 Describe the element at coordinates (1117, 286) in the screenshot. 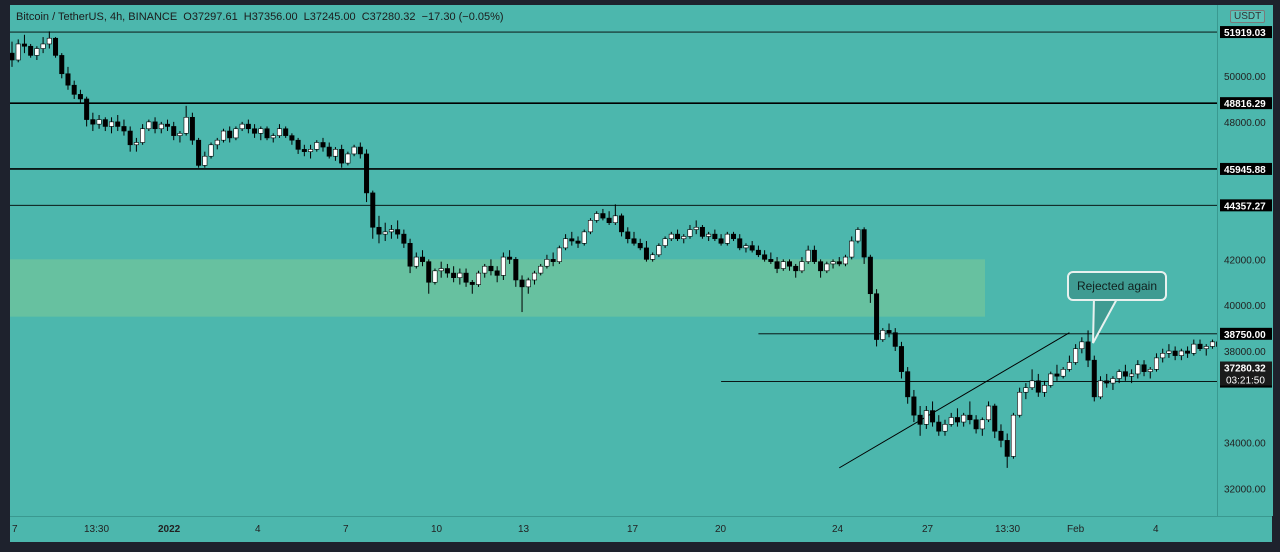

I see `rejected-again-callout: Rejected again` at that location.